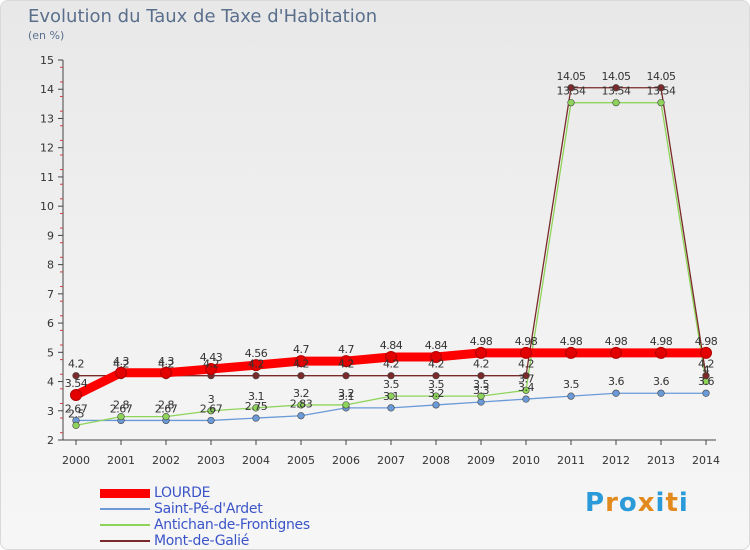 Image resolution: width=750 pixels, height=550 pixels. What do you see at coordinates (202, 541) in the screenshot?
I see `legend-label: Mont-de-Galié` at bounding box center [202, 541].